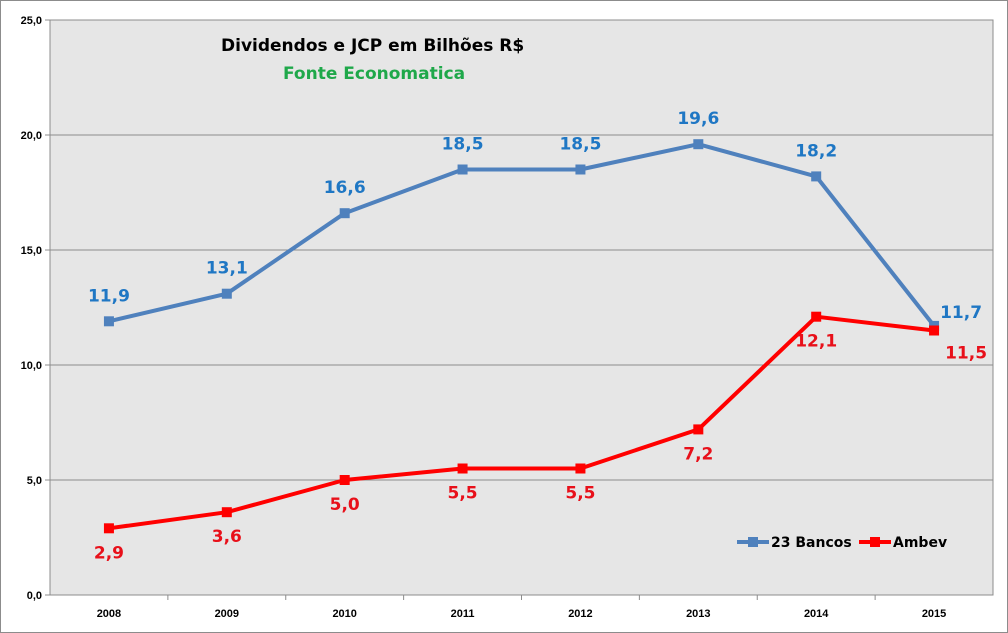 The image size is (1008, 633). I want to click on x-tick-label: 2011, so click(463, 614).